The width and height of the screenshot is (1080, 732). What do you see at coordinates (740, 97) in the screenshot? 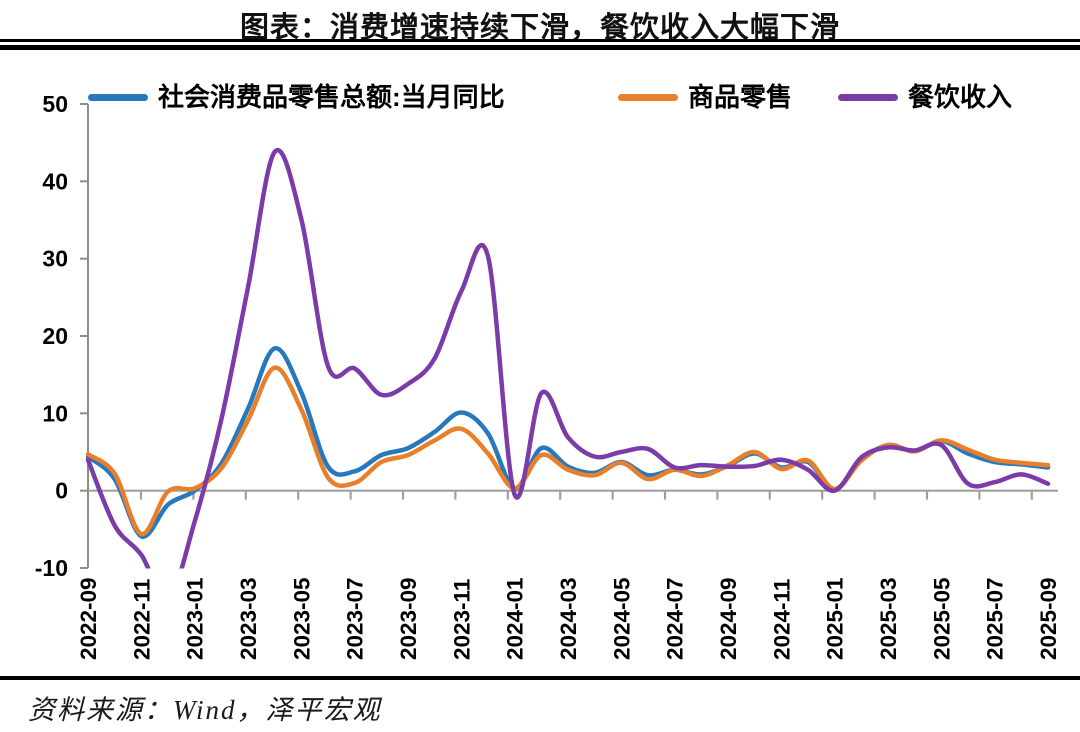
I see `legend-label-goods-retail: 商品零售` at bounding box center [740, 97].